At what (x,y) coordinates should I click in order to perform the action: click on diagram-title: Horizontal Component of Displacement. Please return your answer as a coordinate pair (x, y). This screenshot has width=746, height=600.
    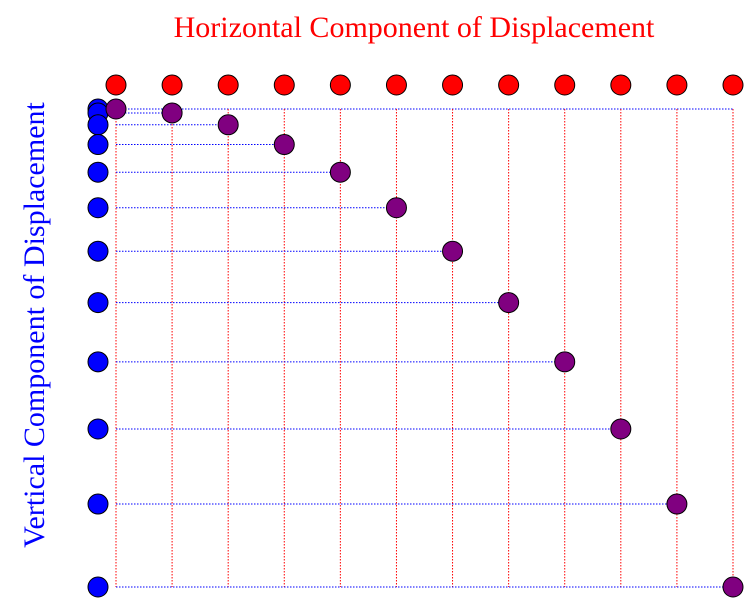
    Looking at the image, I should click on (414, 27).